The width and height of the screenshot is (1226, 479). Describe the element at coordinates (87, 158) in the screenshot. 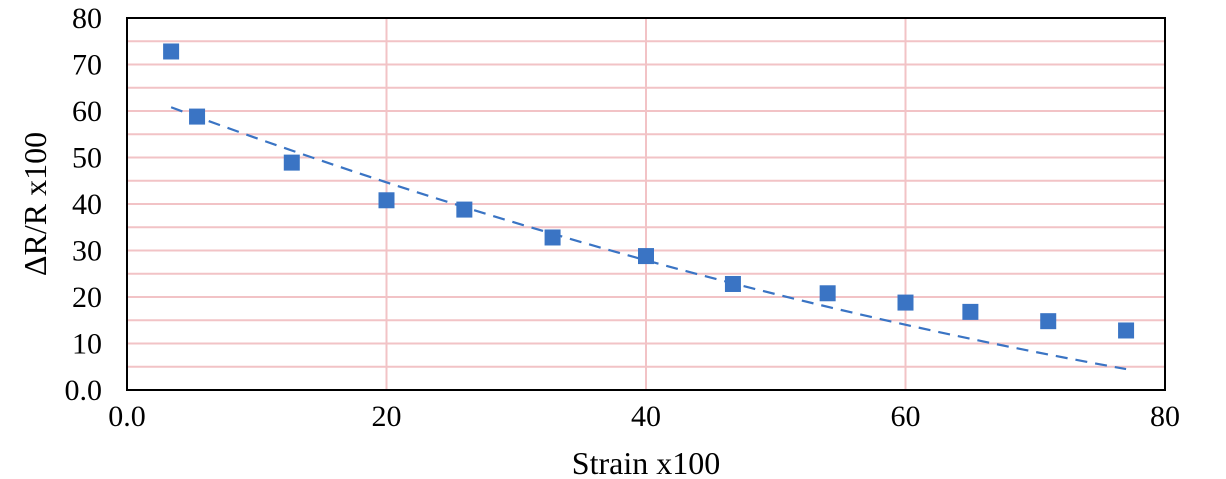

I see `y-tick-label: 50` at that location.